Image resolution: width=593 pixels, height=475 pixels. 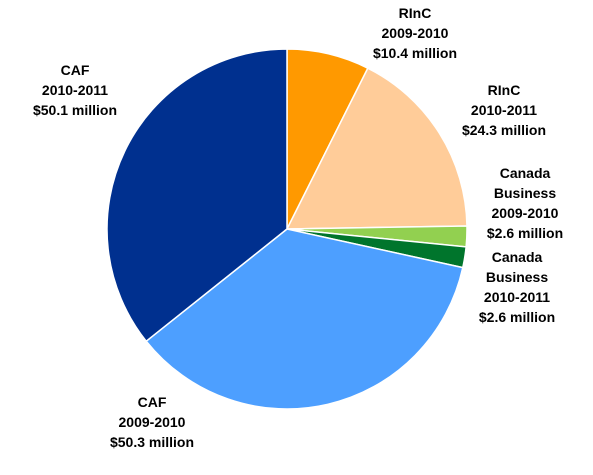 What do you see at coordinates (517, 287) in the screenshot?
I see `slice-label-4: Canada Business 2010-2011 $2.6 million` at bounding box center [517, 287].